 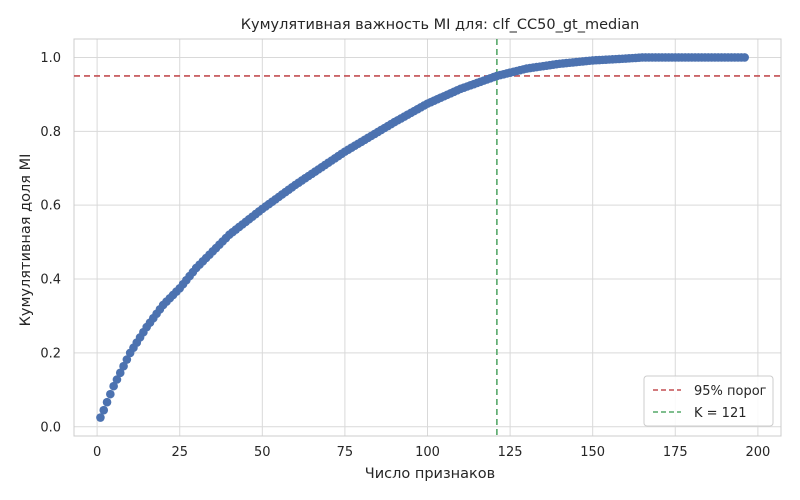 What do you see at coordinates (97, 452) in the screenshot?
I see `x-tick-label: 0` at bounding box center [97, 452].